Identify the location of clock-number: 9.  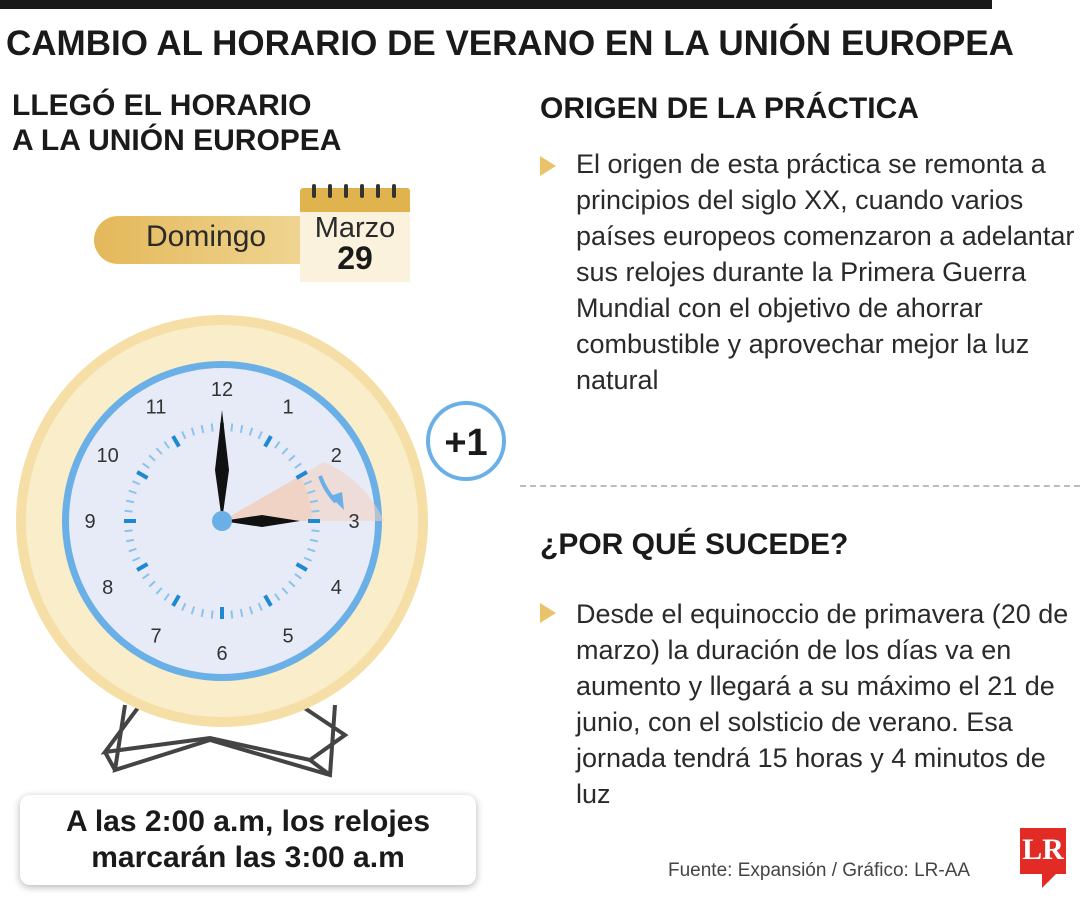
(89, 522).